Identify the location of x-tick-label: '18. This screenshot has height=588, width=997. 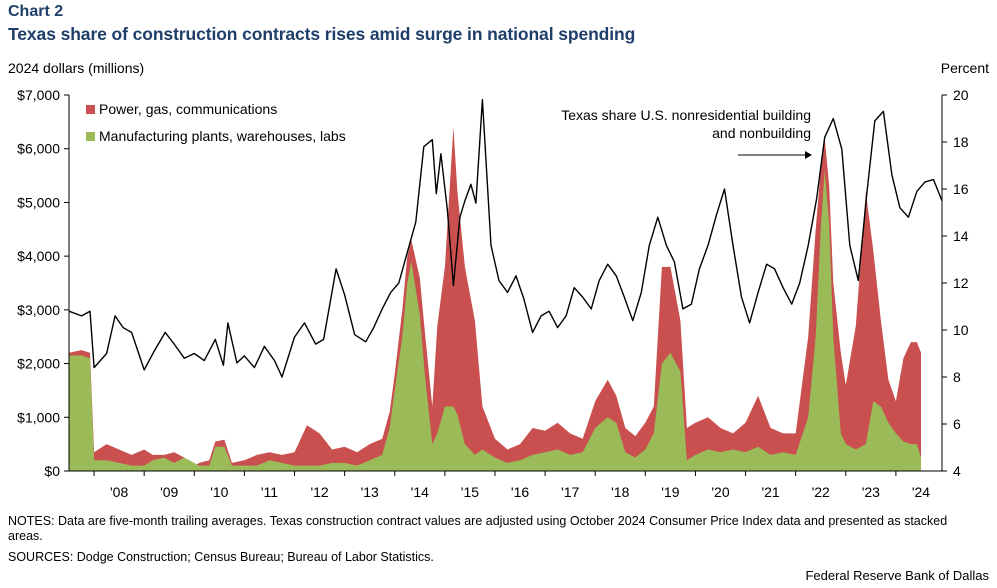
(620, 492).